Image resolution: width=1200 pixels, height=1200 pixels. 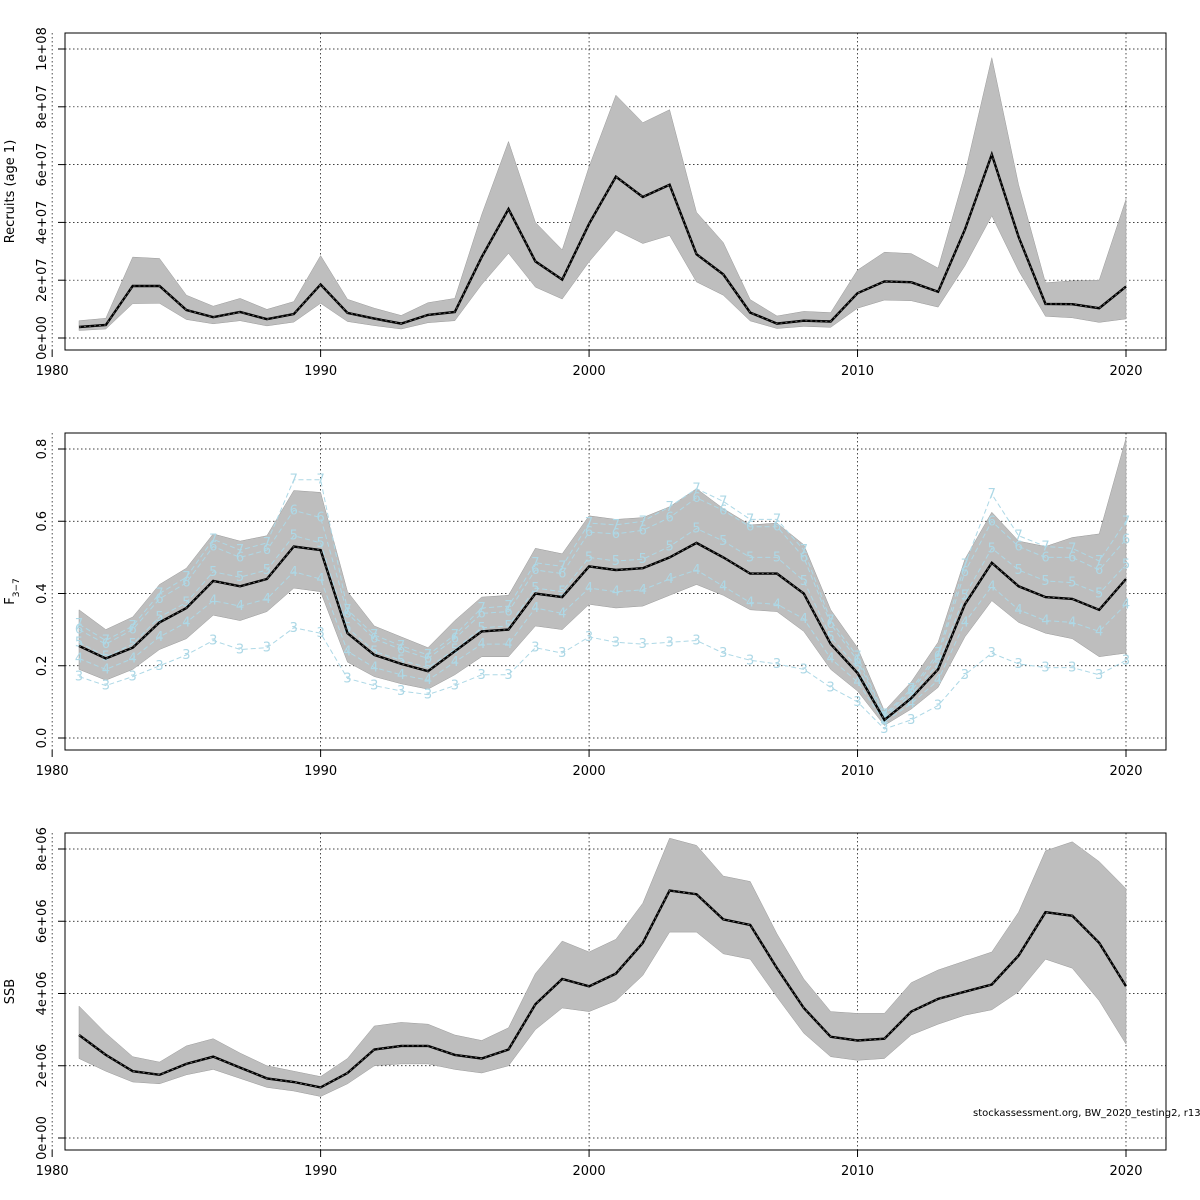 What do you see at coordinates (42, 49) in the screenshot?
I see `y-tick-label: 1e+08` at bounding box center [42, 49].